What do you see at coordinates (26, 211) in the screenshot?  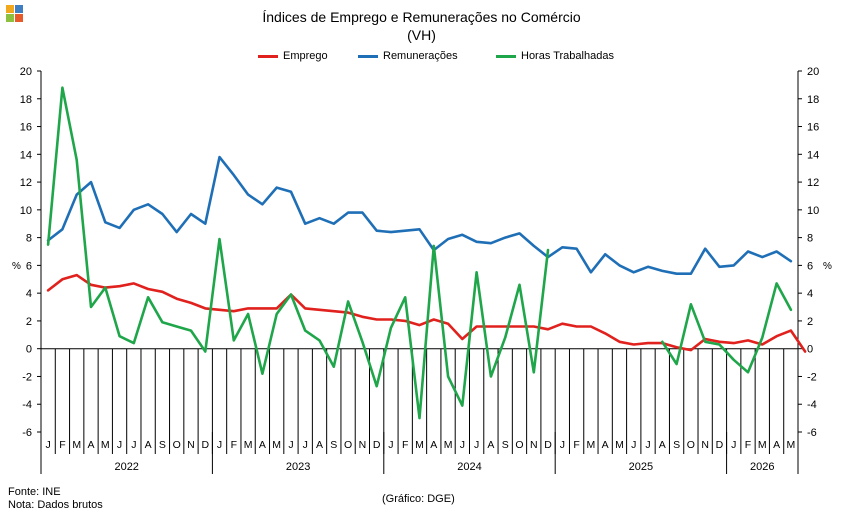 I see `y-tick-label-left: 10` at bounding box center [26, 211].